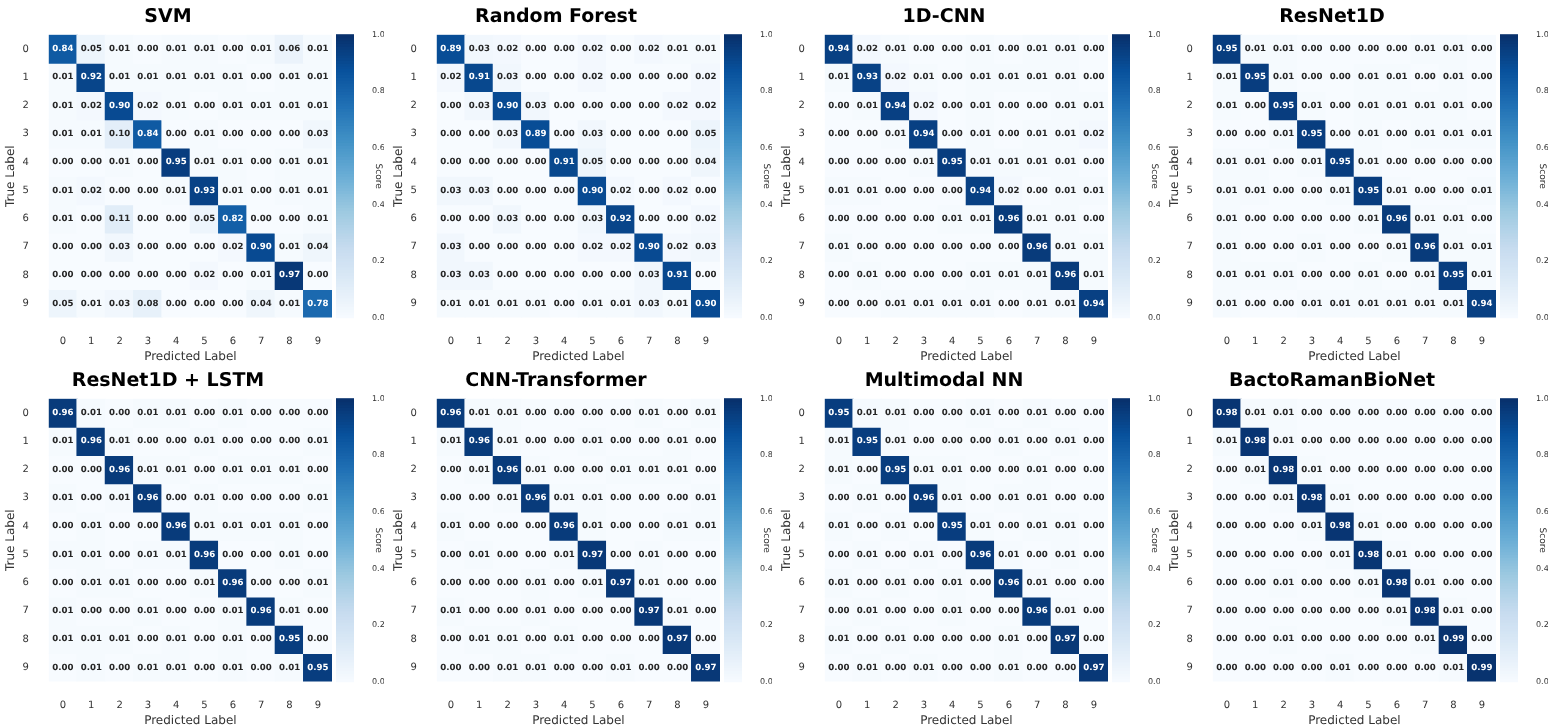  What do you see at coordinates (944, 381) in the screenshot?
I see `chart-title: Multimodal NN` at bounding box center [944, 381].